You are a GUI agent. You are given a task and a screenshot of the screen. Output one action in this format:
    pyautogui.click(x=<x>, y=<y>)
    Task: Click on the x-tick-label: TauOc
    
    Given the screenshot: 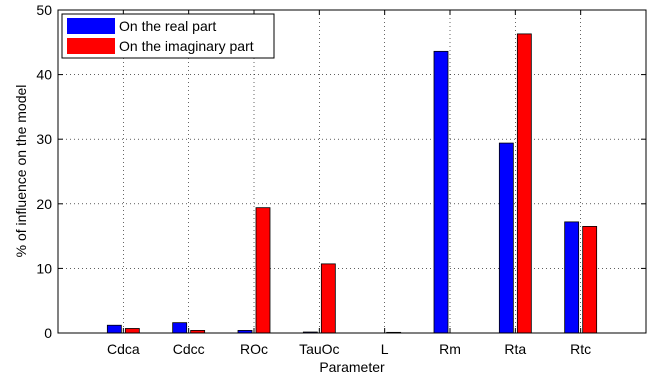 What is the action you would take?
    pyautogui.click(x=319, y=349)
    